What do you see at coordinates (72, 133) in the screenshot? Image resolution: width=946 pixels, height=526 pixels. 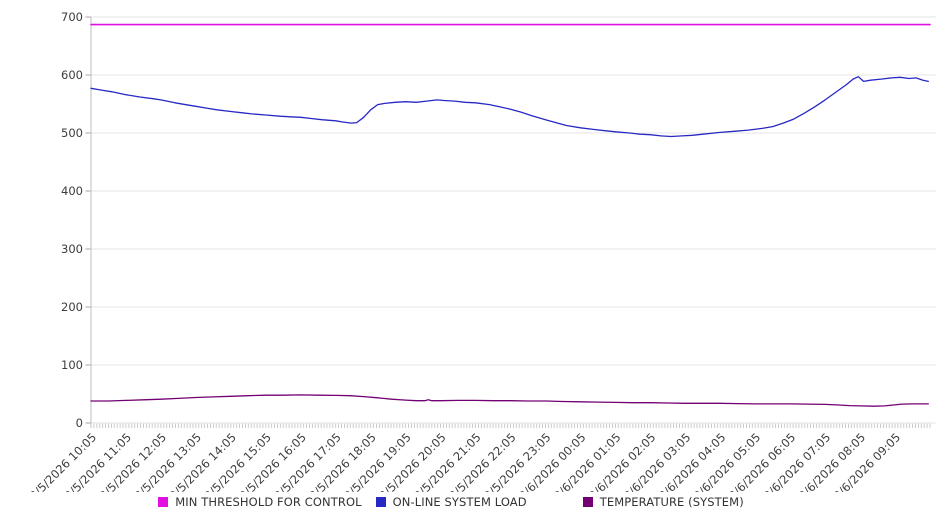 I see `y-tick-label: 500` at bounding box center [72, 133].